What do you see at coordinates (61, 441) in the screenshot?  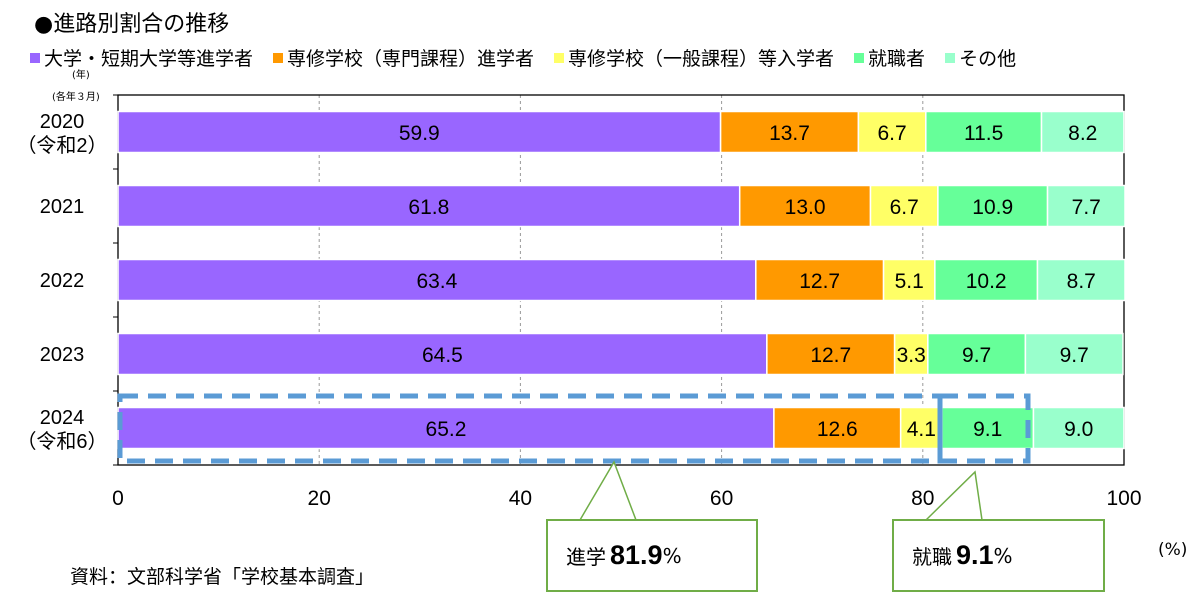 I see `y-tick-label-line: （令和6）` at bounding box center [61, 441].